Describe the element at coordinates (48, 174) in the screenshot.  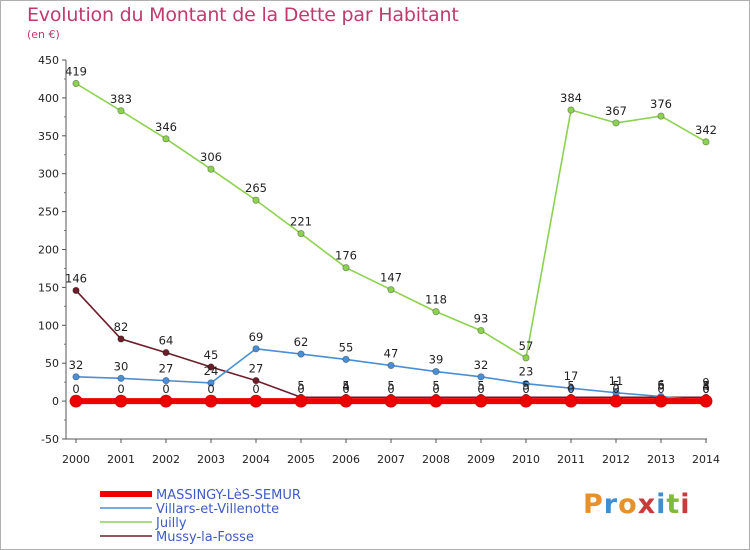
I see `y-tick-label: 300` at that location.